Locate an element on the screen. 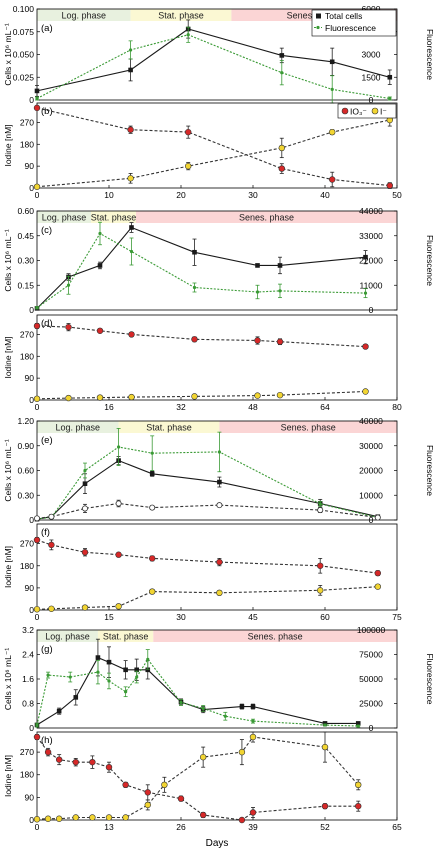 This screenshot has width=435, height=855. panel-h: (h) 0 90 180 270 0 13 26 39 52 65 Iodine [nM] is located at coordinates (202, 781).